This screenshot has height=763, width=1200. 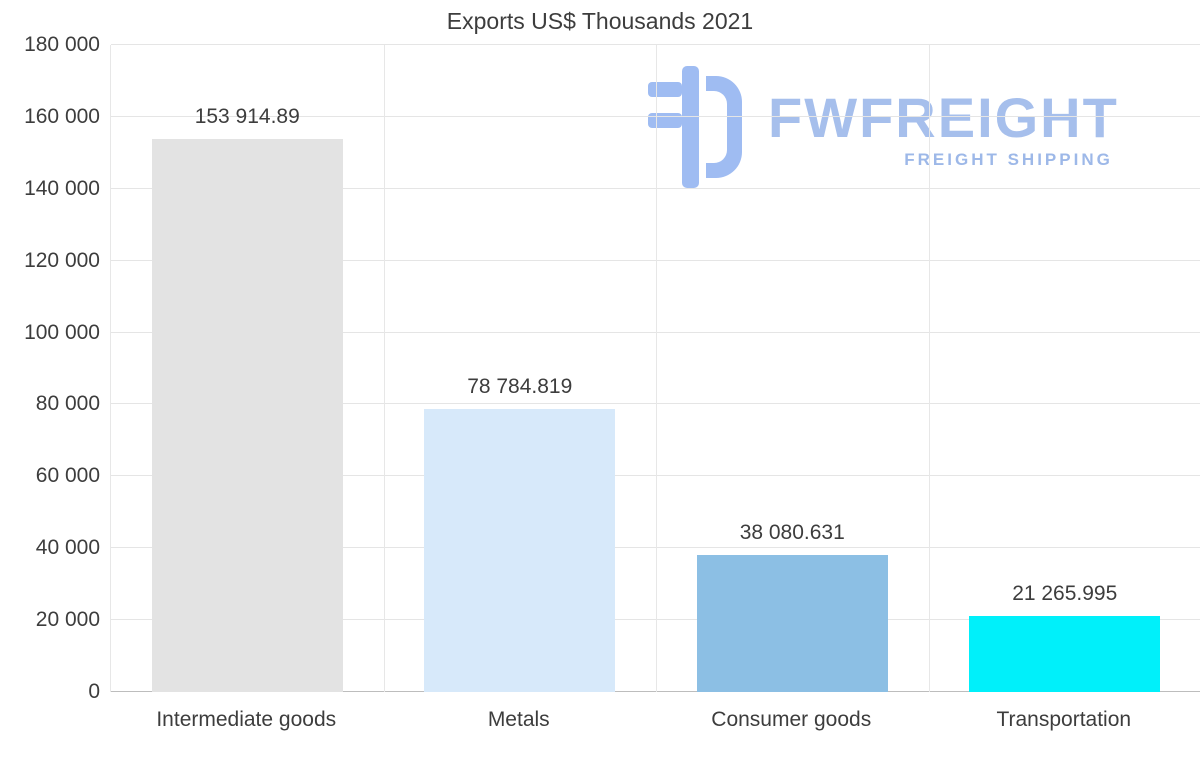 I want to click on bar-value-label: 78 784.819, so click(x=520, y=386).